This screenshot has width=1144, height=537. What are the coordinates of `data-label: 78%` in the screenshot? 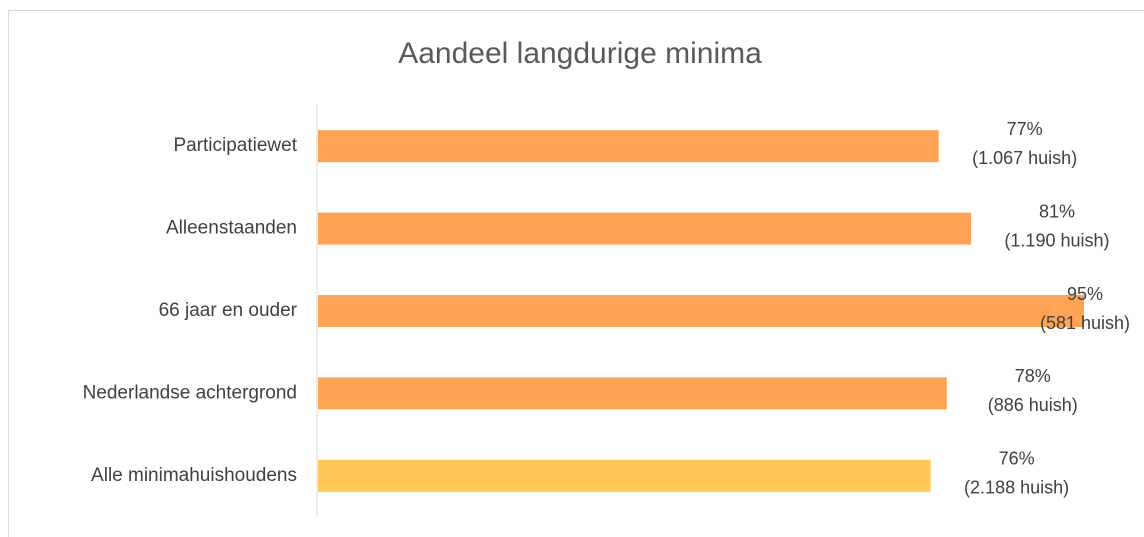 It's located at (1033, 376).